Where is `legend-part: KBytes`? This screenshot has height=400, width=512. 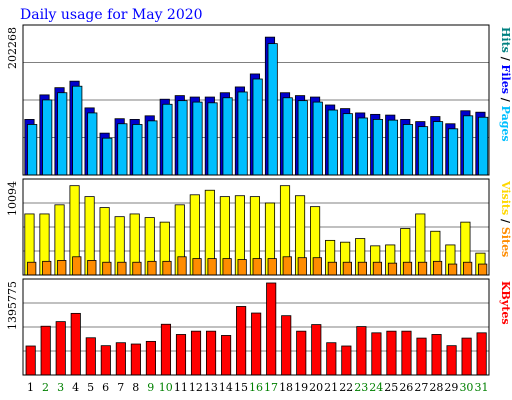
legend-part: KBytes is located at coordinates (505, 303).